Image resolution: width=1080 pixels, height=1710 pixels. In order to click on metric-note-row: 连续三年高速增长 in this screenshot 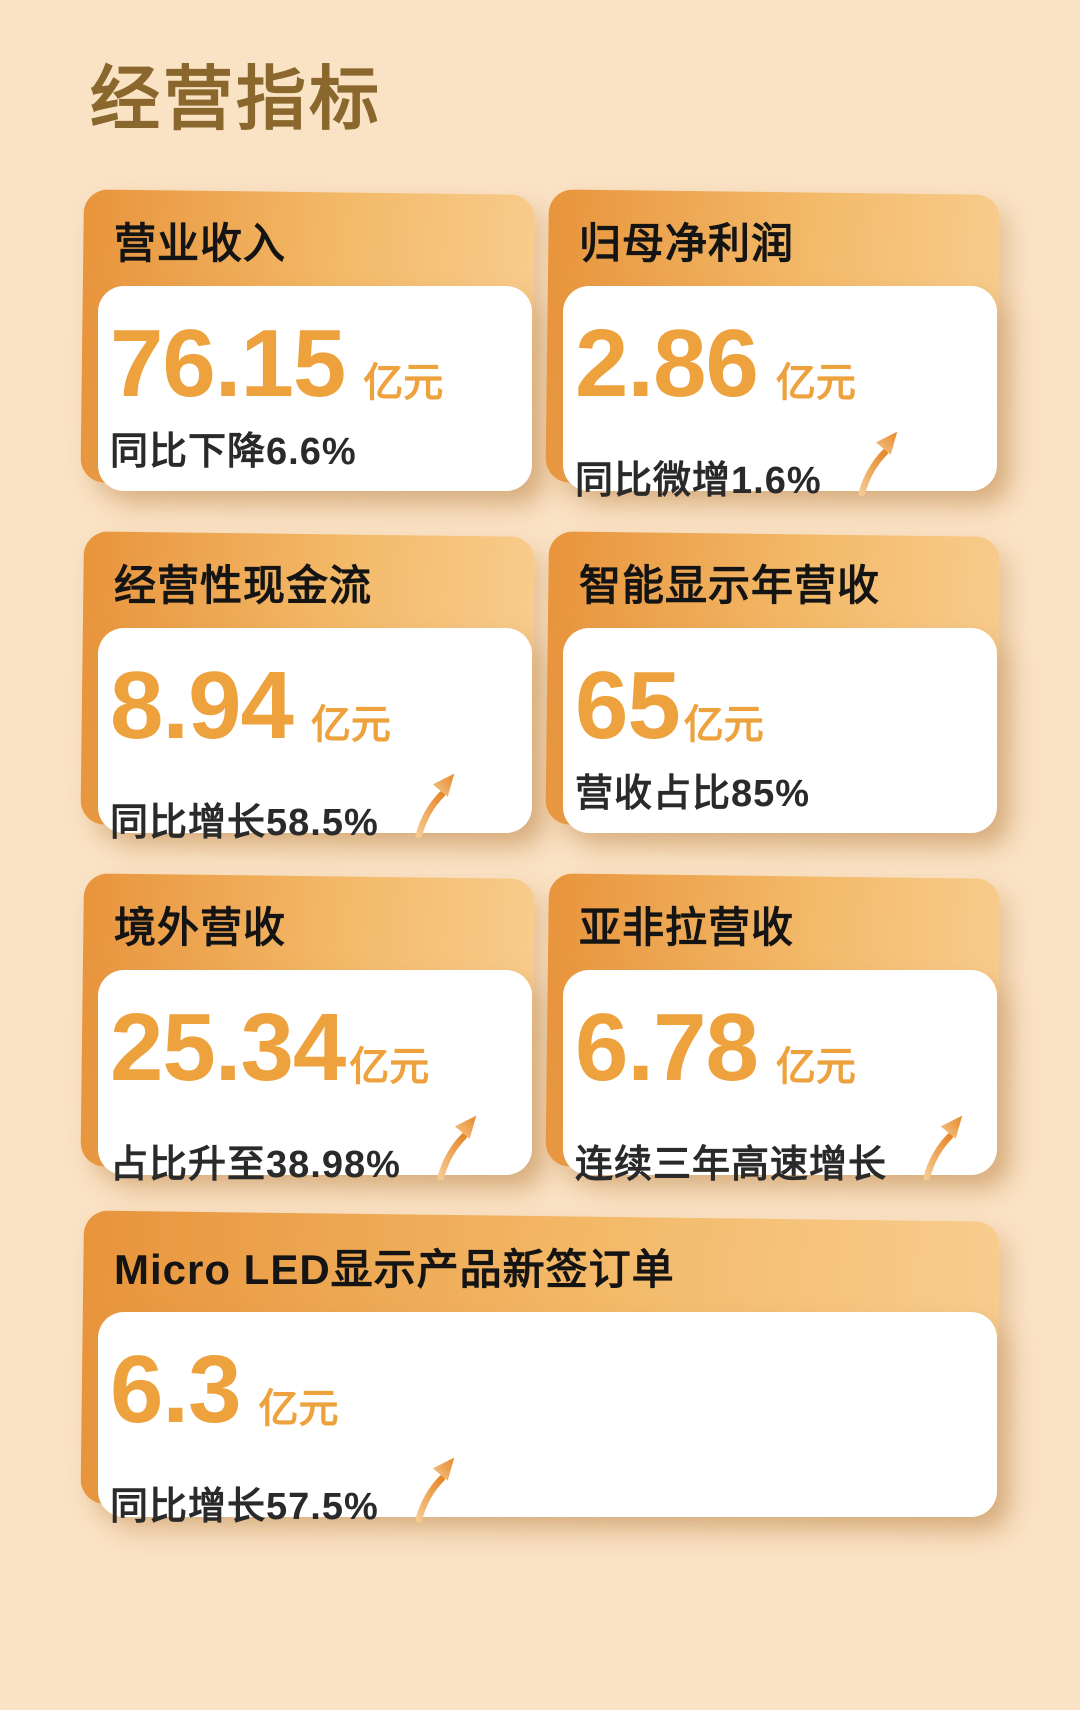, I will do `click(777, 1151)`.